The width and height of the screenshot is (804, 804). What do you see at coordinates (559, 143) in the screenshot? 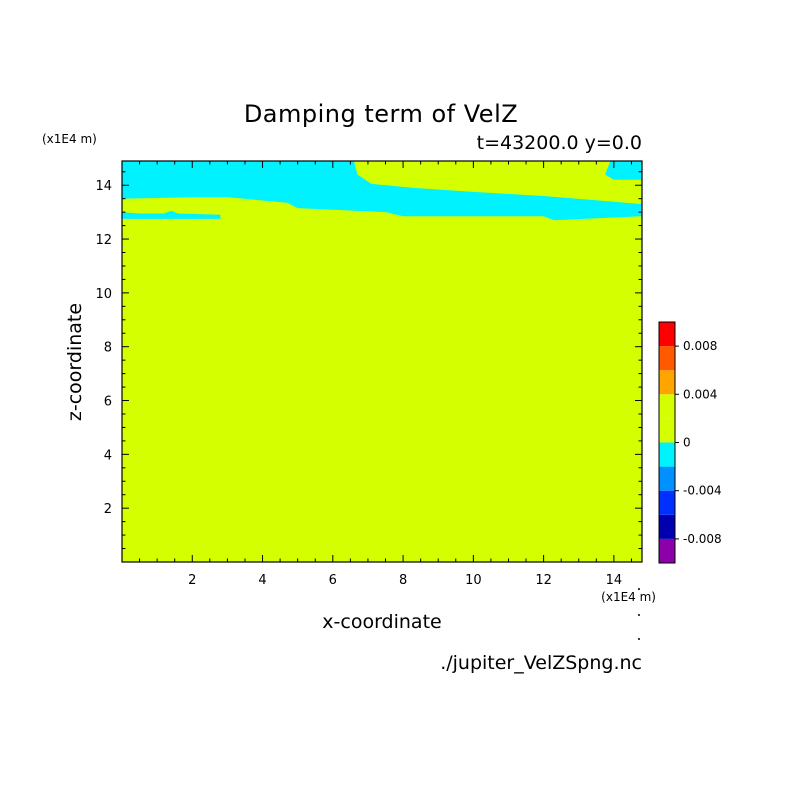
I see `chart-subtitle: t=43200.0 y=0.0` at bounding box center [559, 143].